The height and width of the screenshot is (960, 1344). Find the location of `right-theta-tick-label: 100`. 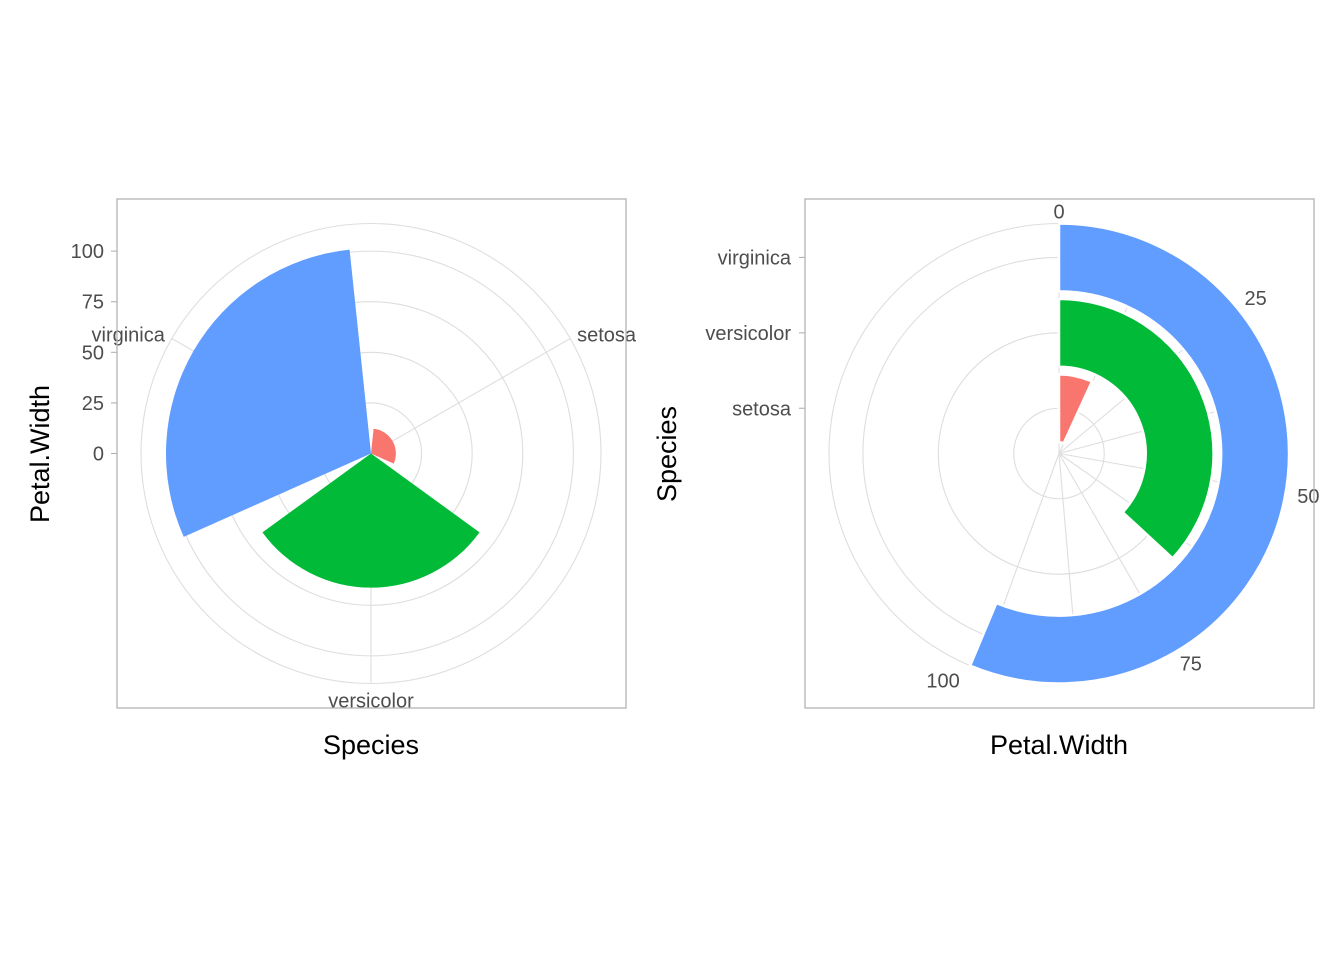

right-theta-tick-label: 100 is located at coordinates (942, 682).